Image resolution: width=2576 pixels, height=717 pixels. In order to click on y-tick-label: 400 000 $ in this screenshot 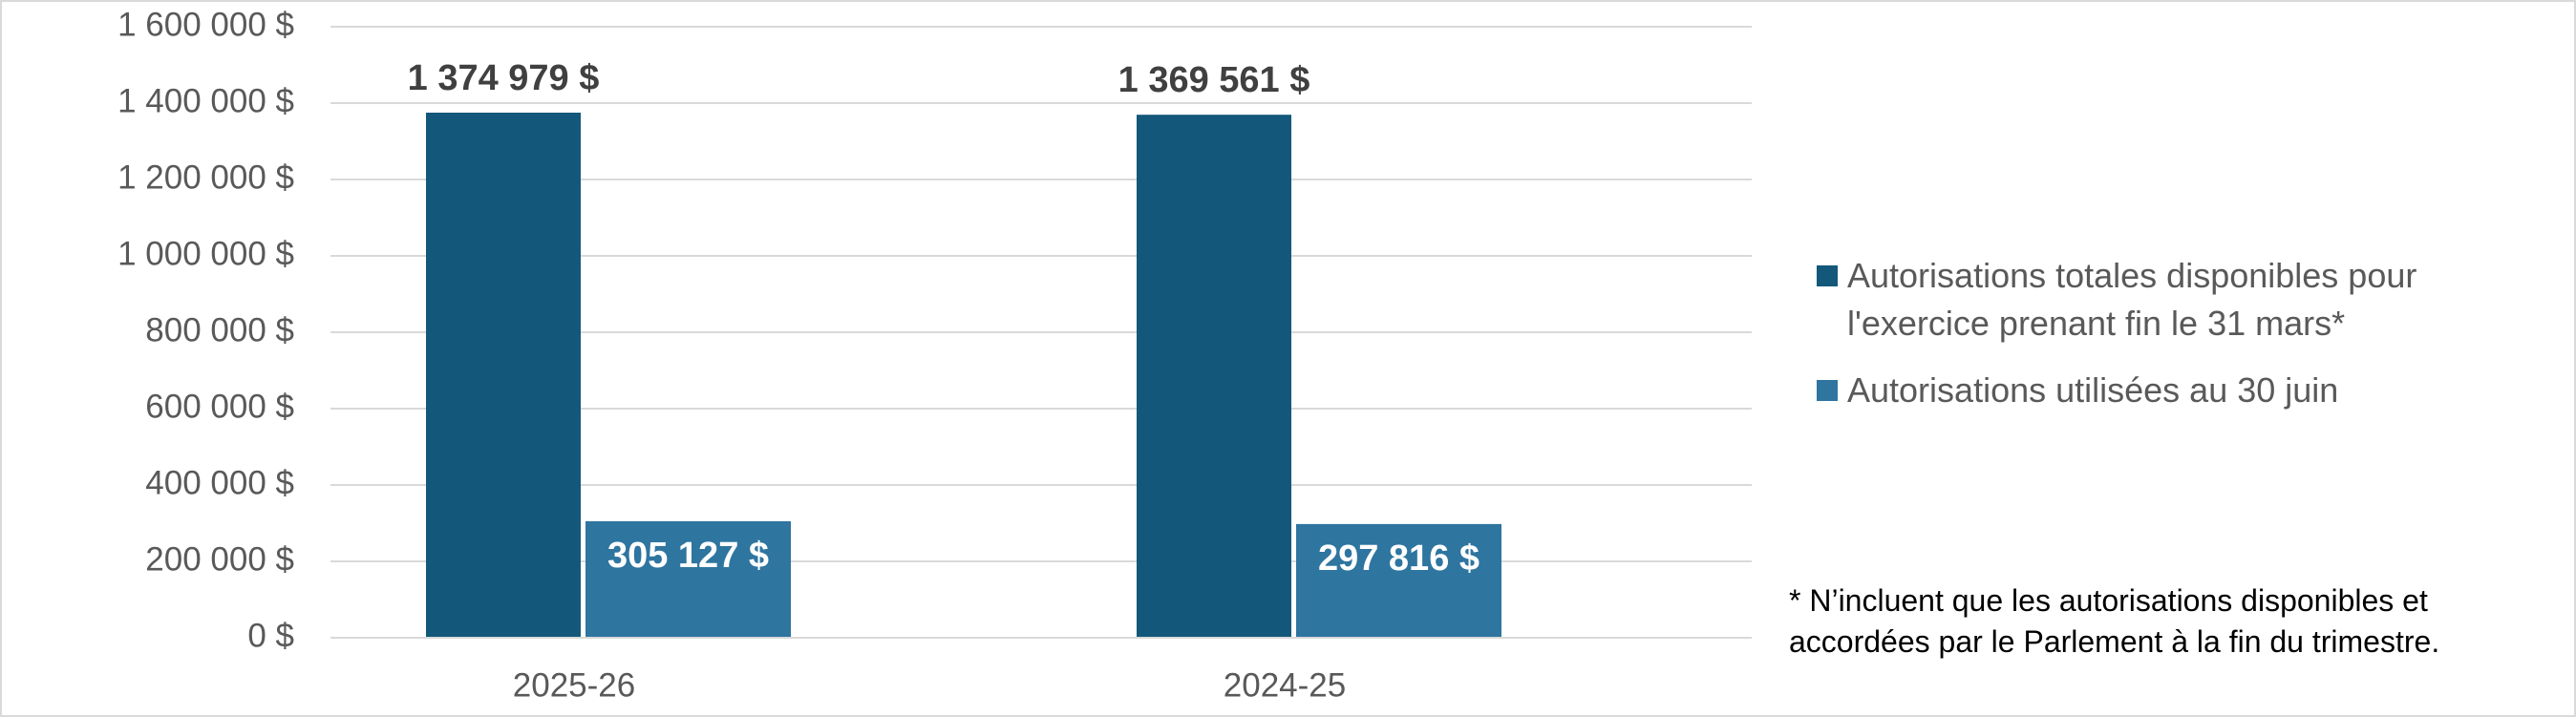, I will do `click(219, 482)`.